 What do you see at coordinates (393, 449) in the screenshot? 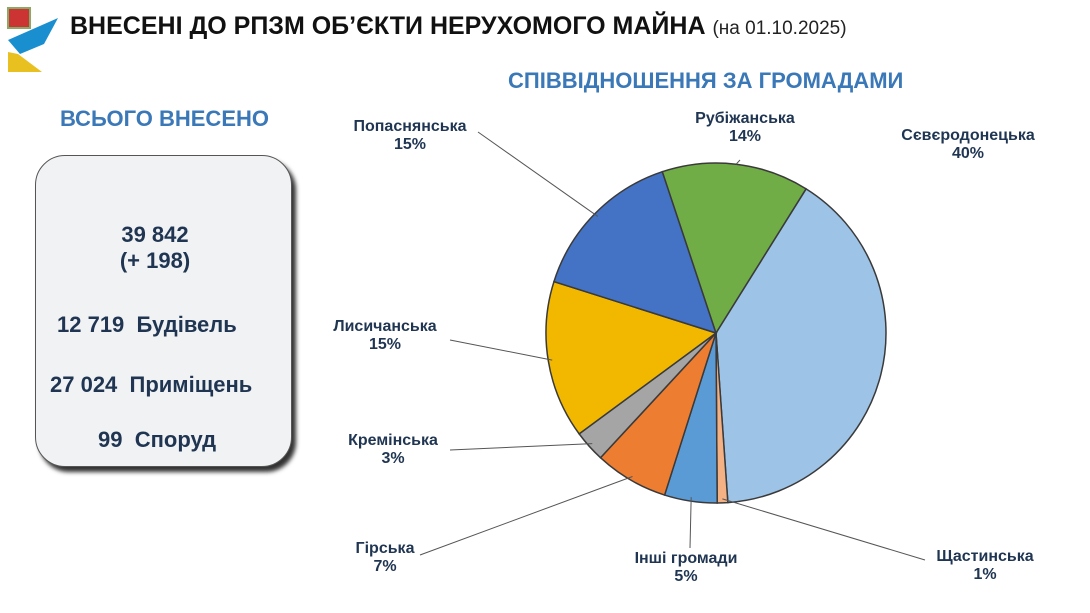
I see `data-label-kreminska: Кремінська 3%` at bounding box center [393, 449].